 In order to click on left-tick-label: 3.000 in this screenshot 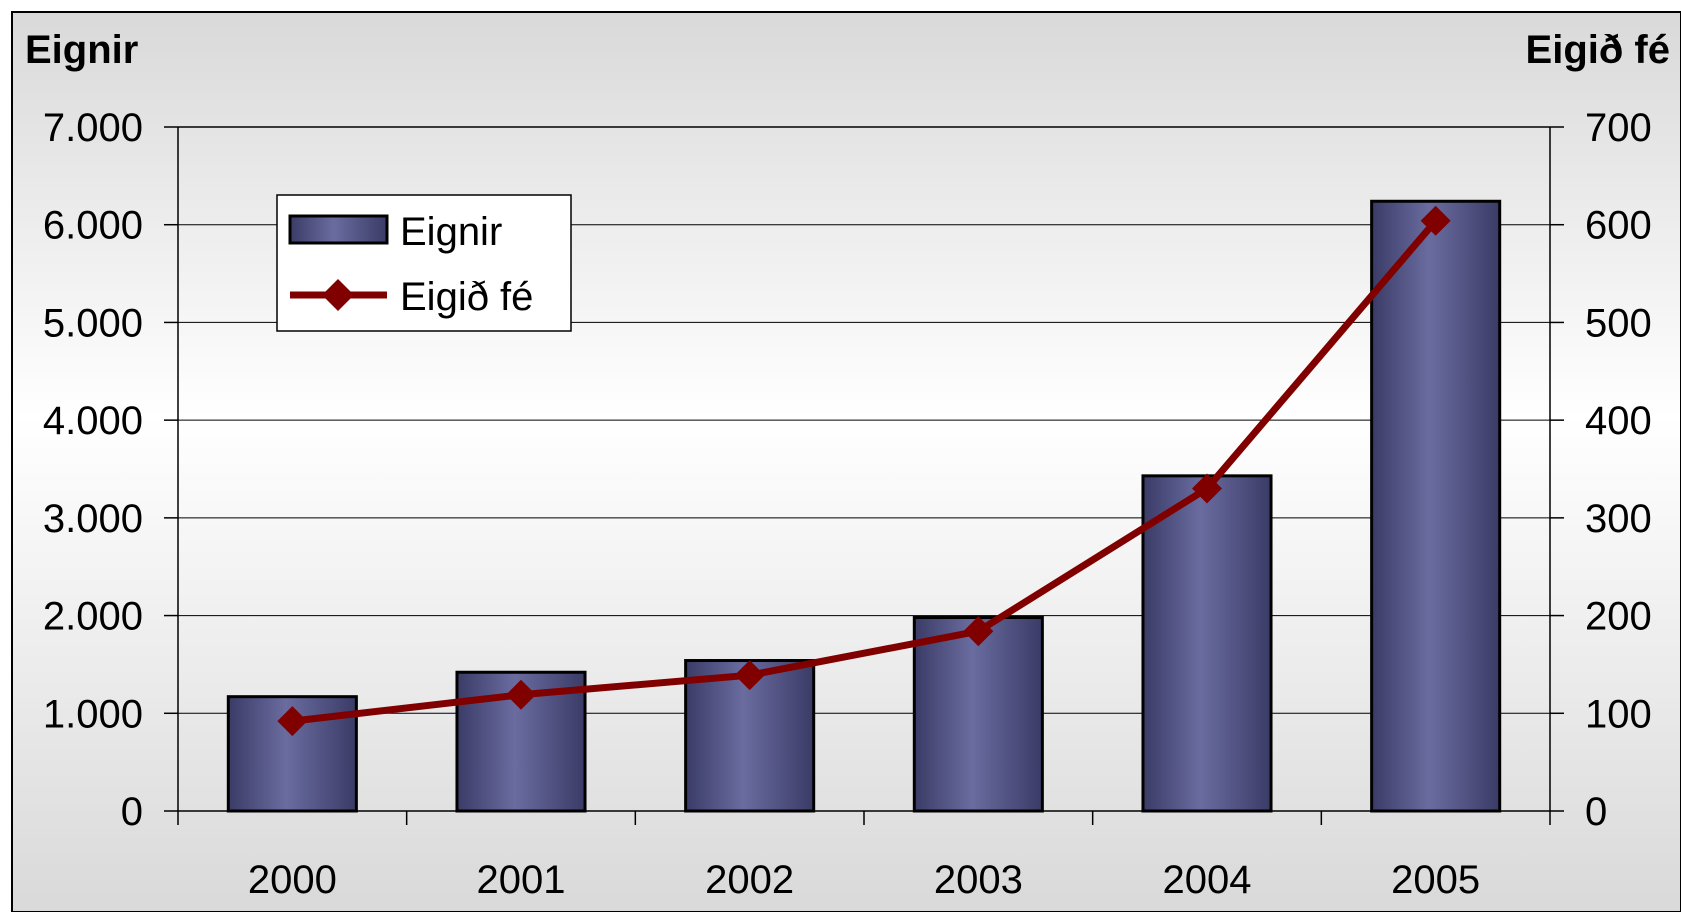, I will do `click(93, 519)`.